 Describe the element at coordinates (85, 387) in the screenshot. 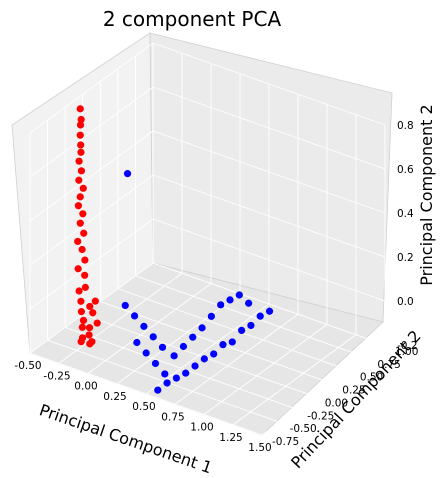

I see `x-tick-label: 0.00` at that location.